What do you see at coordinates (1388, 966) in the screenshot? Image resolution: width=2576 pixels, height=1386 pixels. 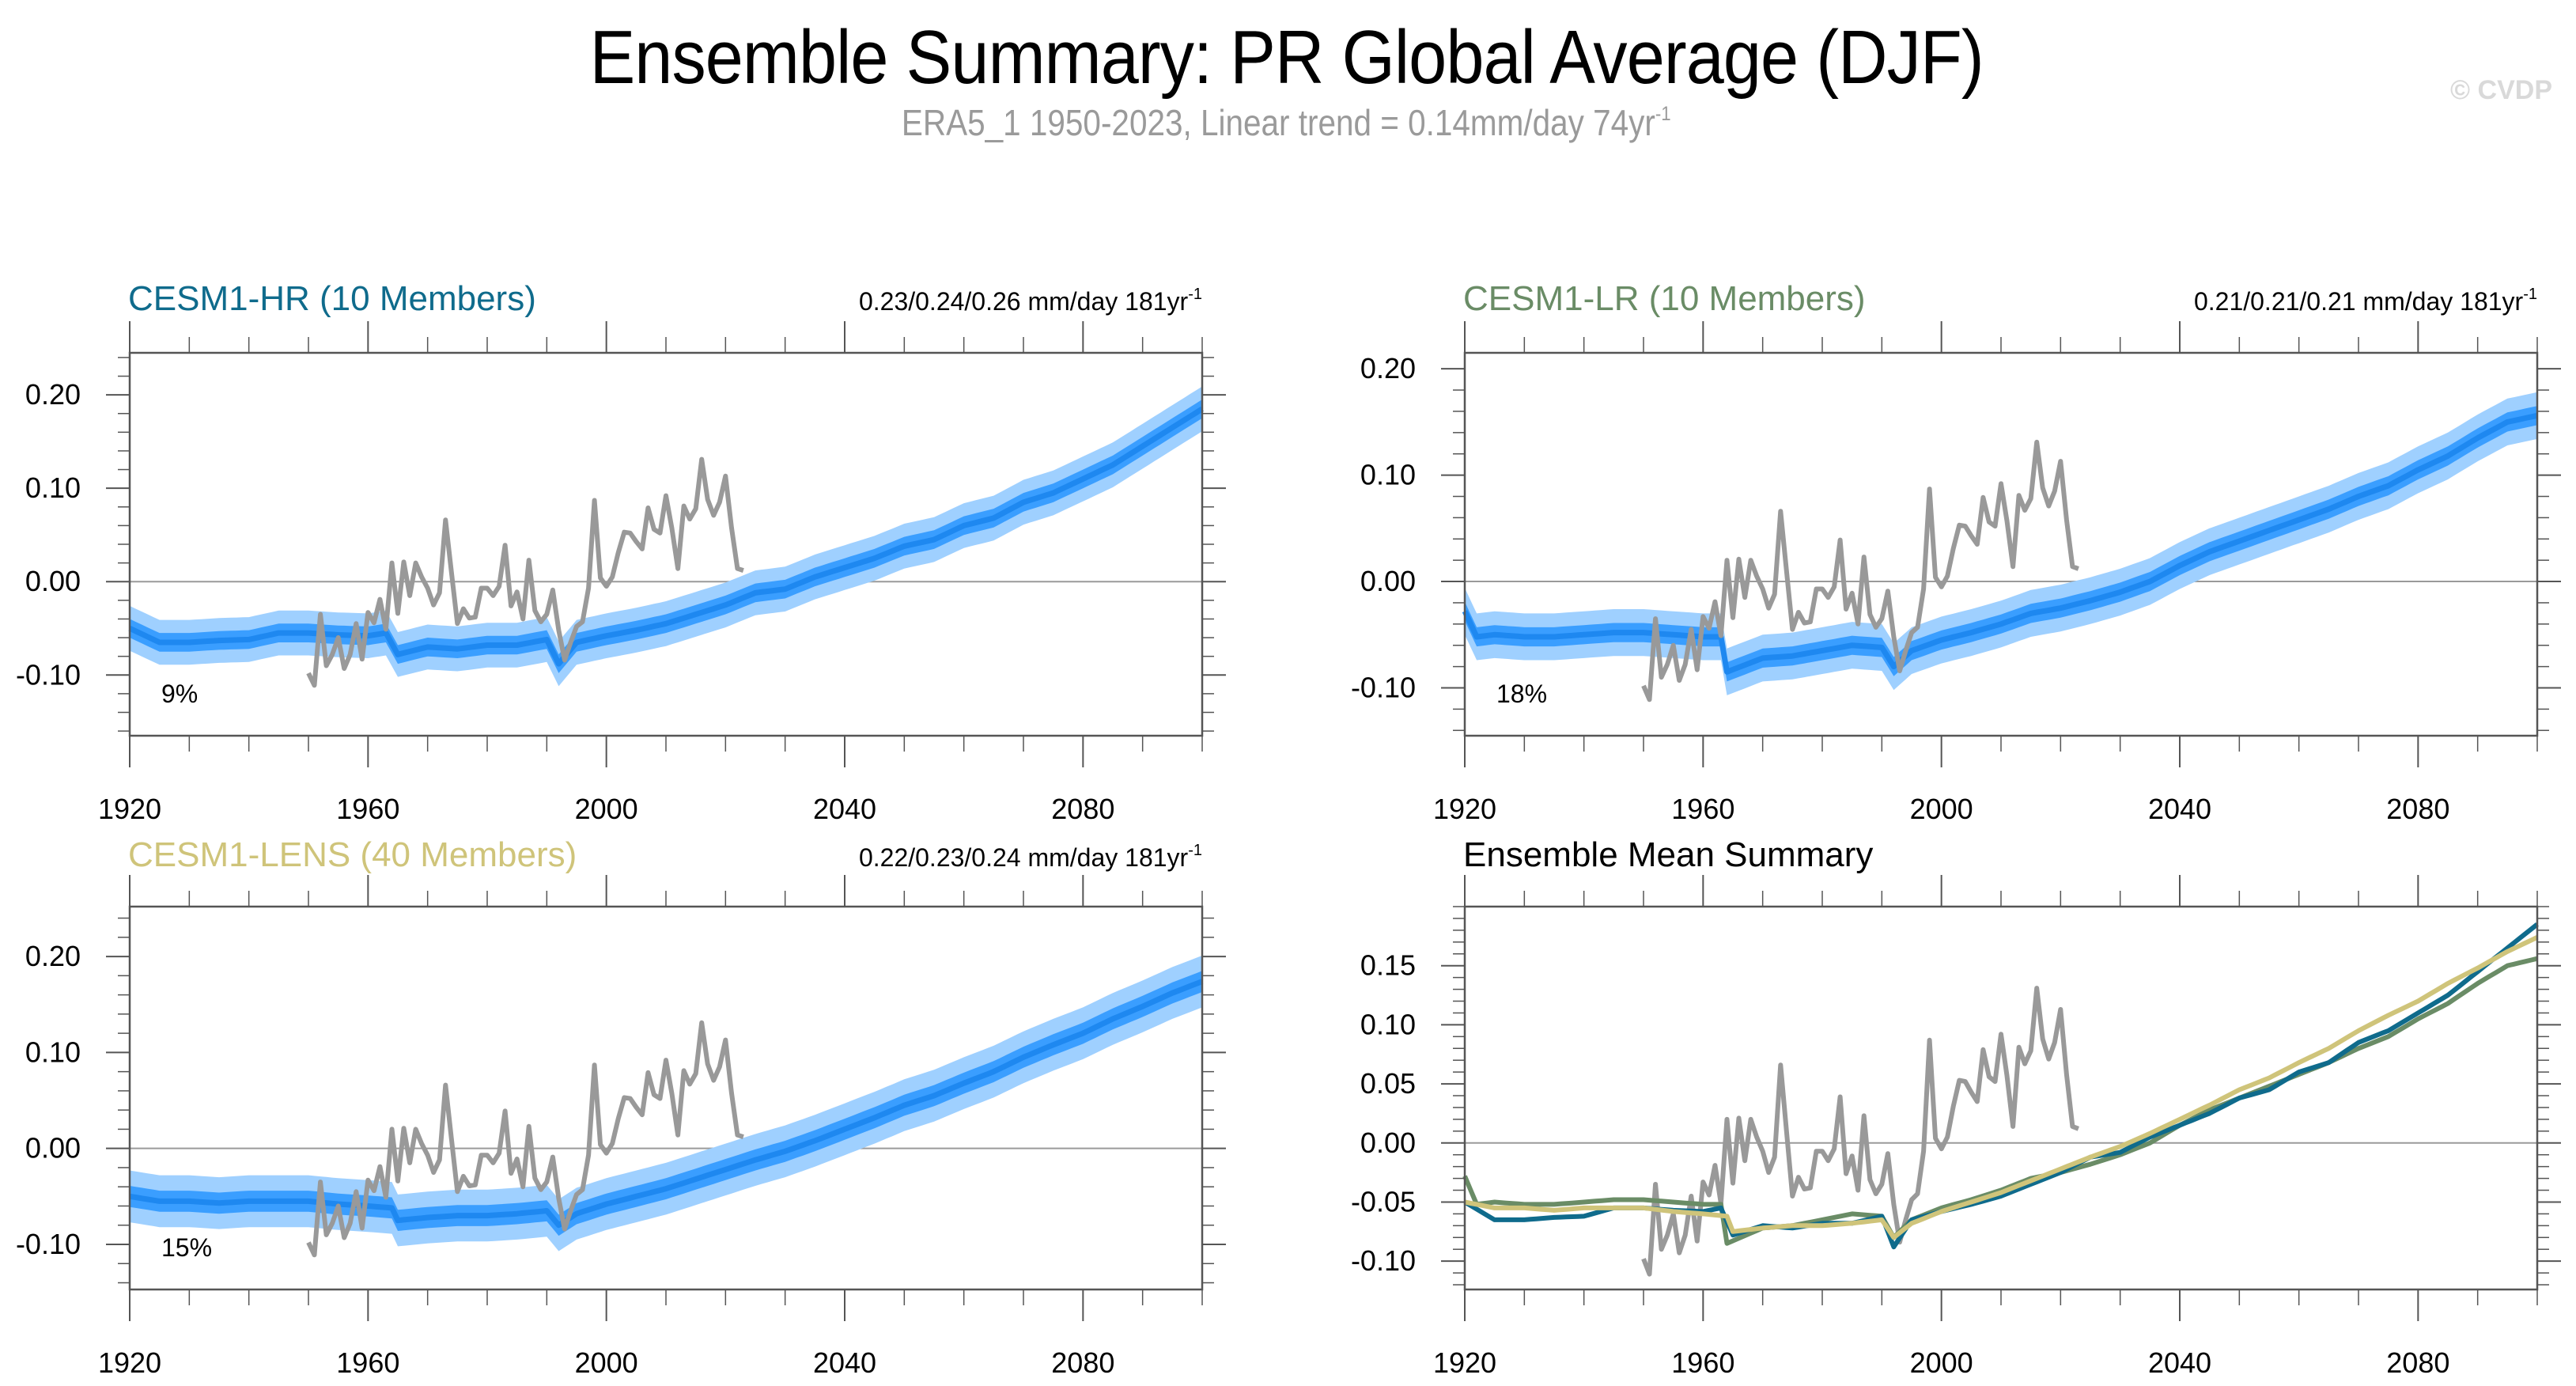 I see `y-tick-label: 0.15` at bounding box center [1388, 966].